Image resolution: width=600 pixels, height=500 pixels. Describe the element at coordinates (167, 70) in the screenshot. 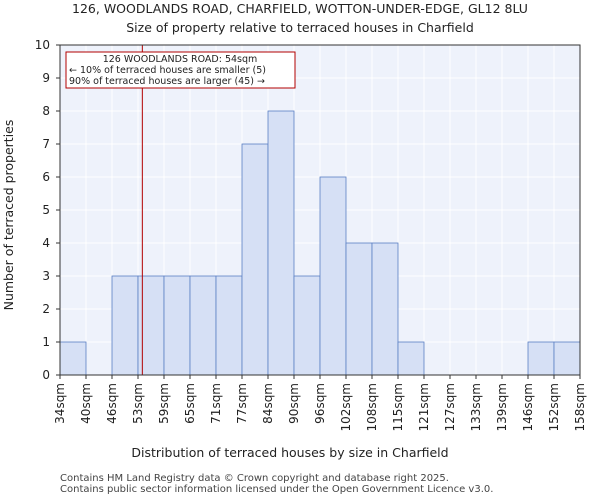

I see `annotation-smaller: ← 10% of terraced houses are smaller (5)` at that location.